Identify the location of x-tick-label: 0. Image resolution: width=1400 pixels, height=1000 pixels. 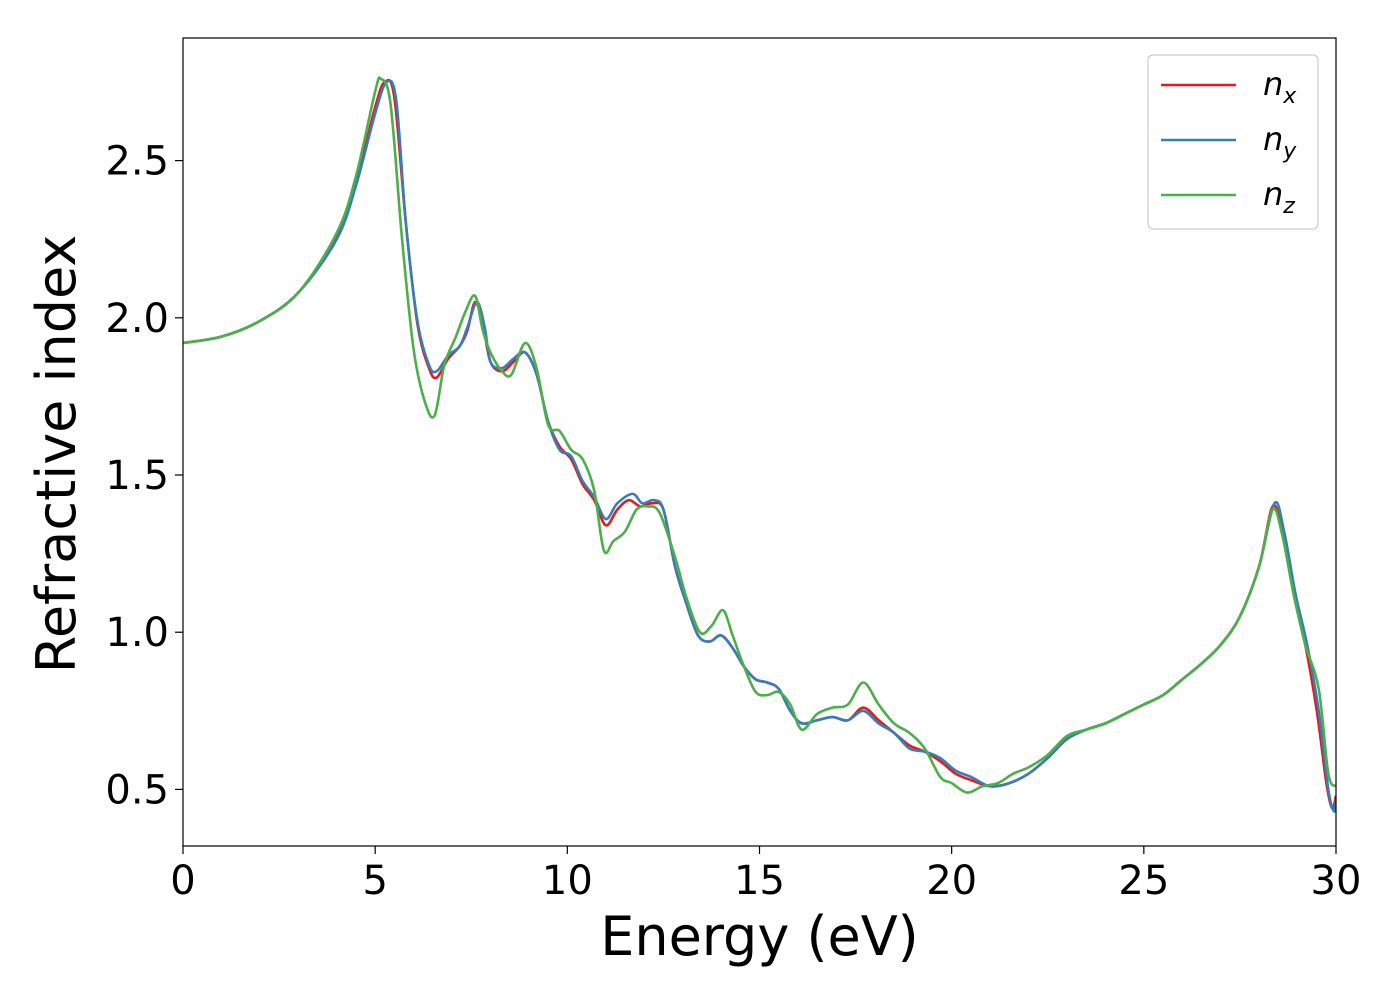
(182, 881).